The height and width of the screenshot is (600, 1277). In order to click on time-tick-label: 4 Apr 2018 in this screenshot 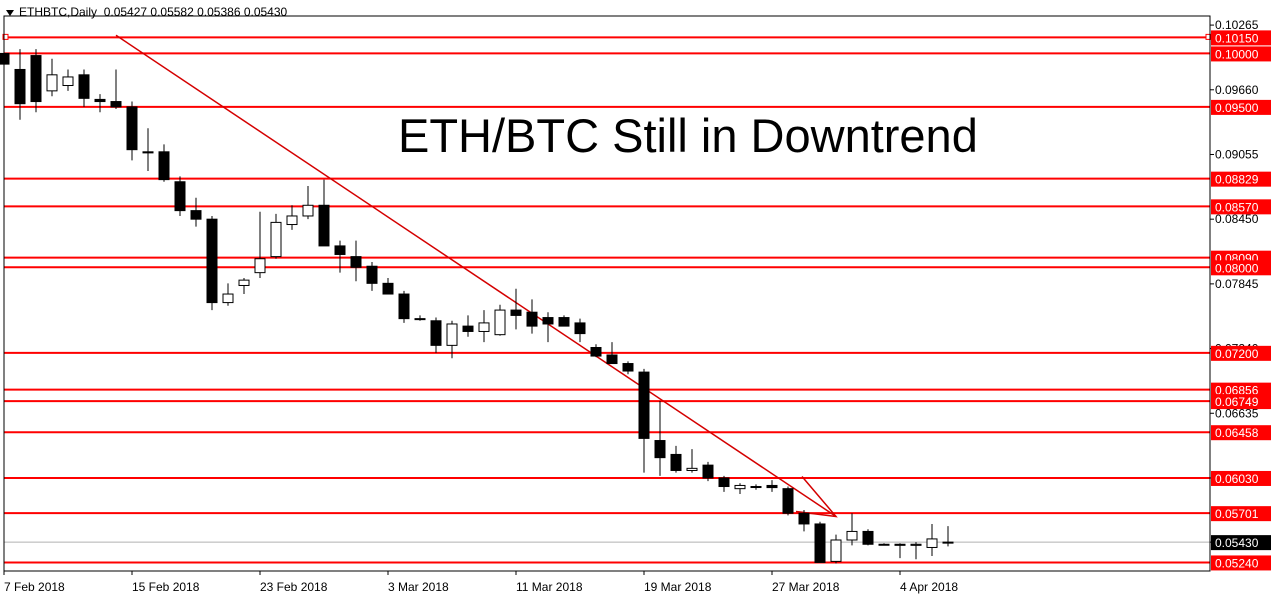, I will do `click(929, 587)`.